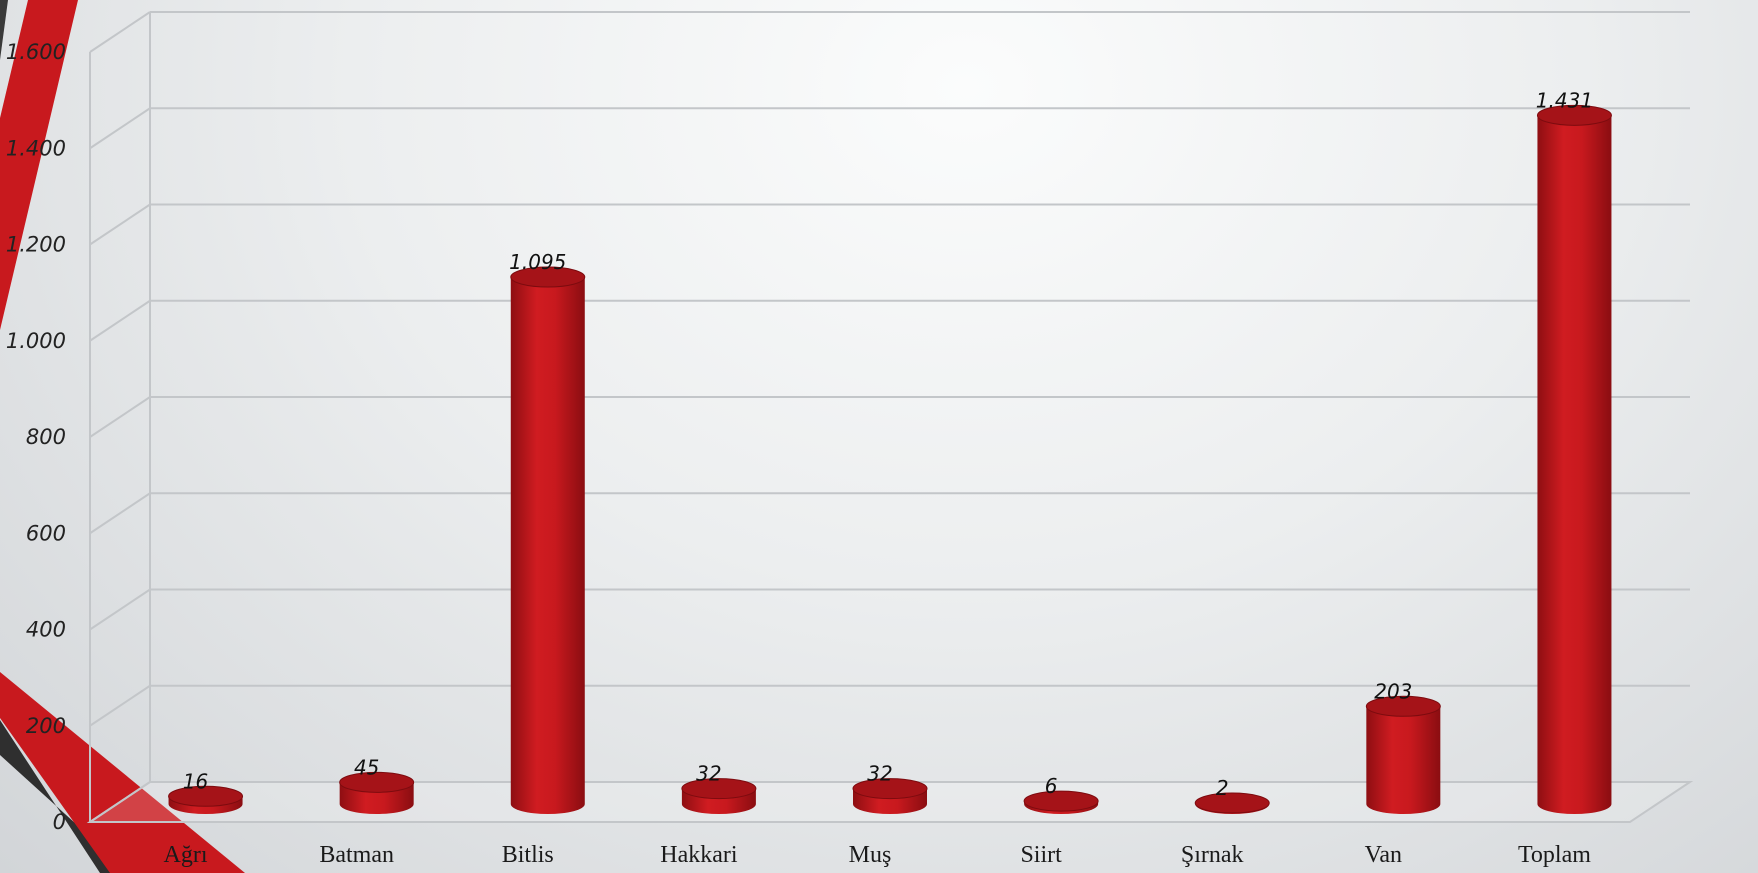  What do you see at coordinates (4, 30) in the screenshot?
I see `top-dark-stripe` at bounding box center [4, 30].